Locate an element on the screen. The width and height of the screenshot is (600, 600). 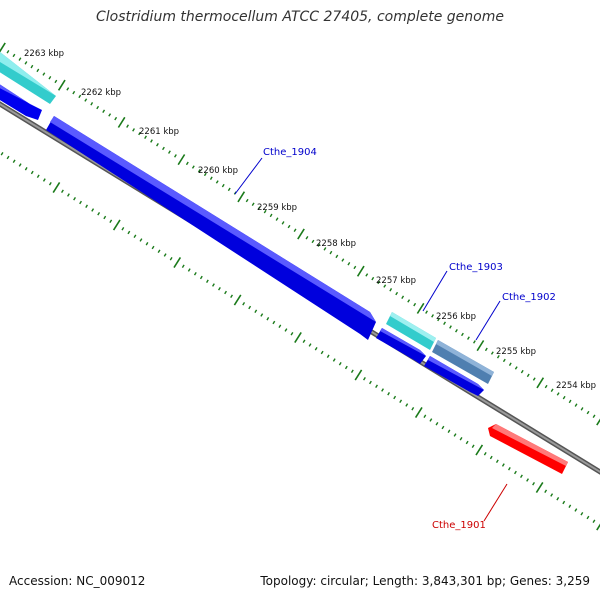
forward-cds-under-1903 is located at coordinates (401, 346).